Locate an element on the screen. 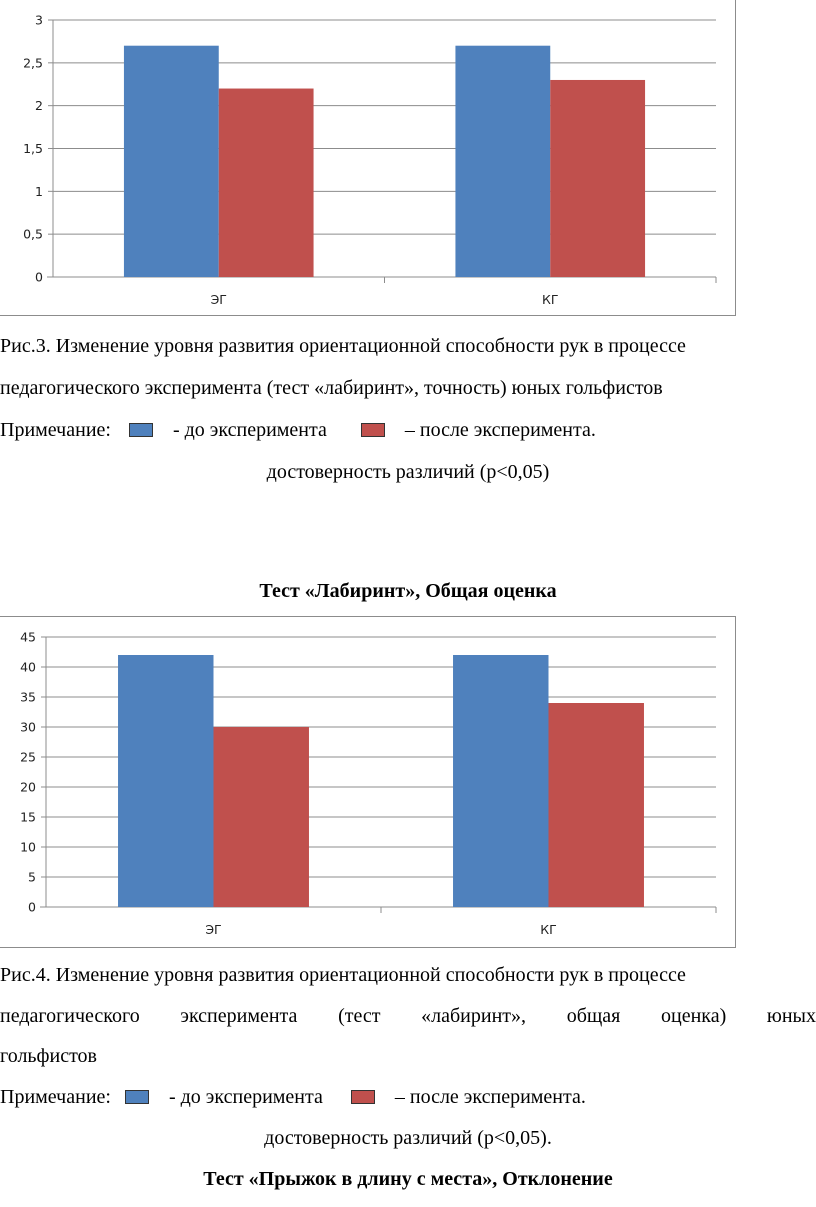 Image resolution: width=816 pixels, height=1207 pixels. figure4-title: Тест «Лабиринт», Общая оценка is located at coordinates (408, 591).